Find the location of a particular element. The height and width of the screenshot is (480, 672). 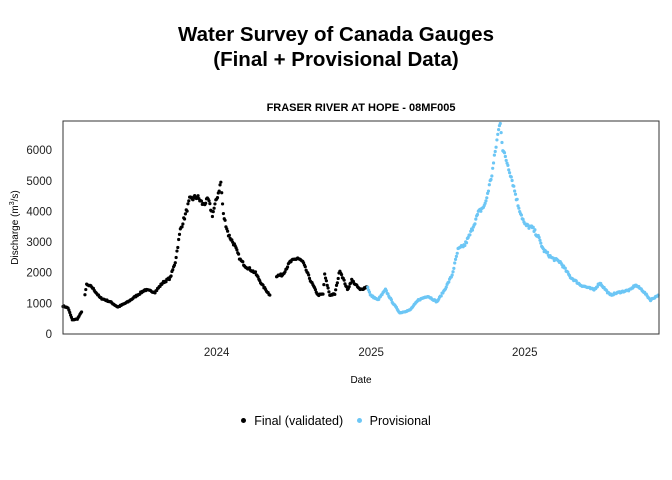

legend-marker-final is located at coordinates (244, 420).